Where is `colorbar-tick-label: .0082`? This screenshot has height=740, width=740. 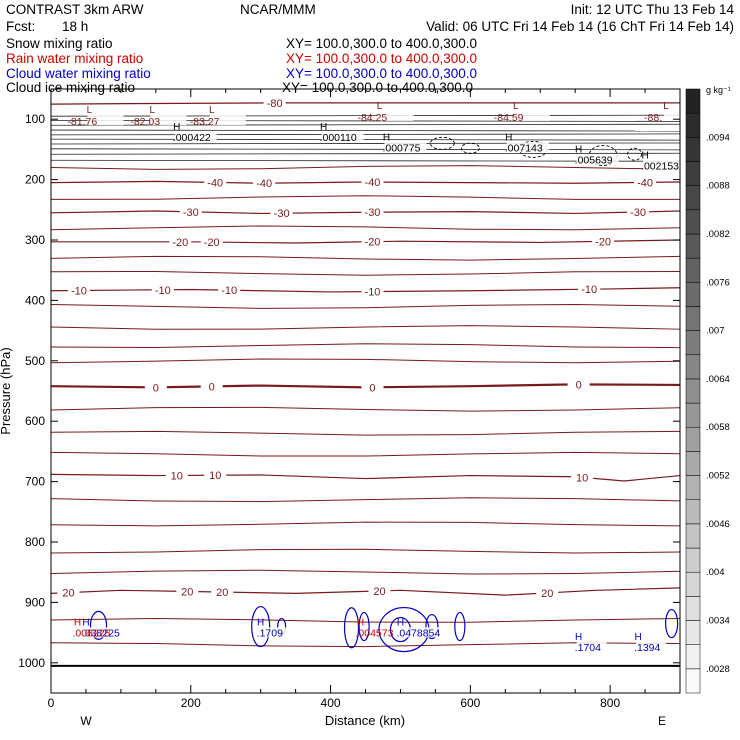
colorbar-tick-label: .0082 is located at coordinates (718, 234).